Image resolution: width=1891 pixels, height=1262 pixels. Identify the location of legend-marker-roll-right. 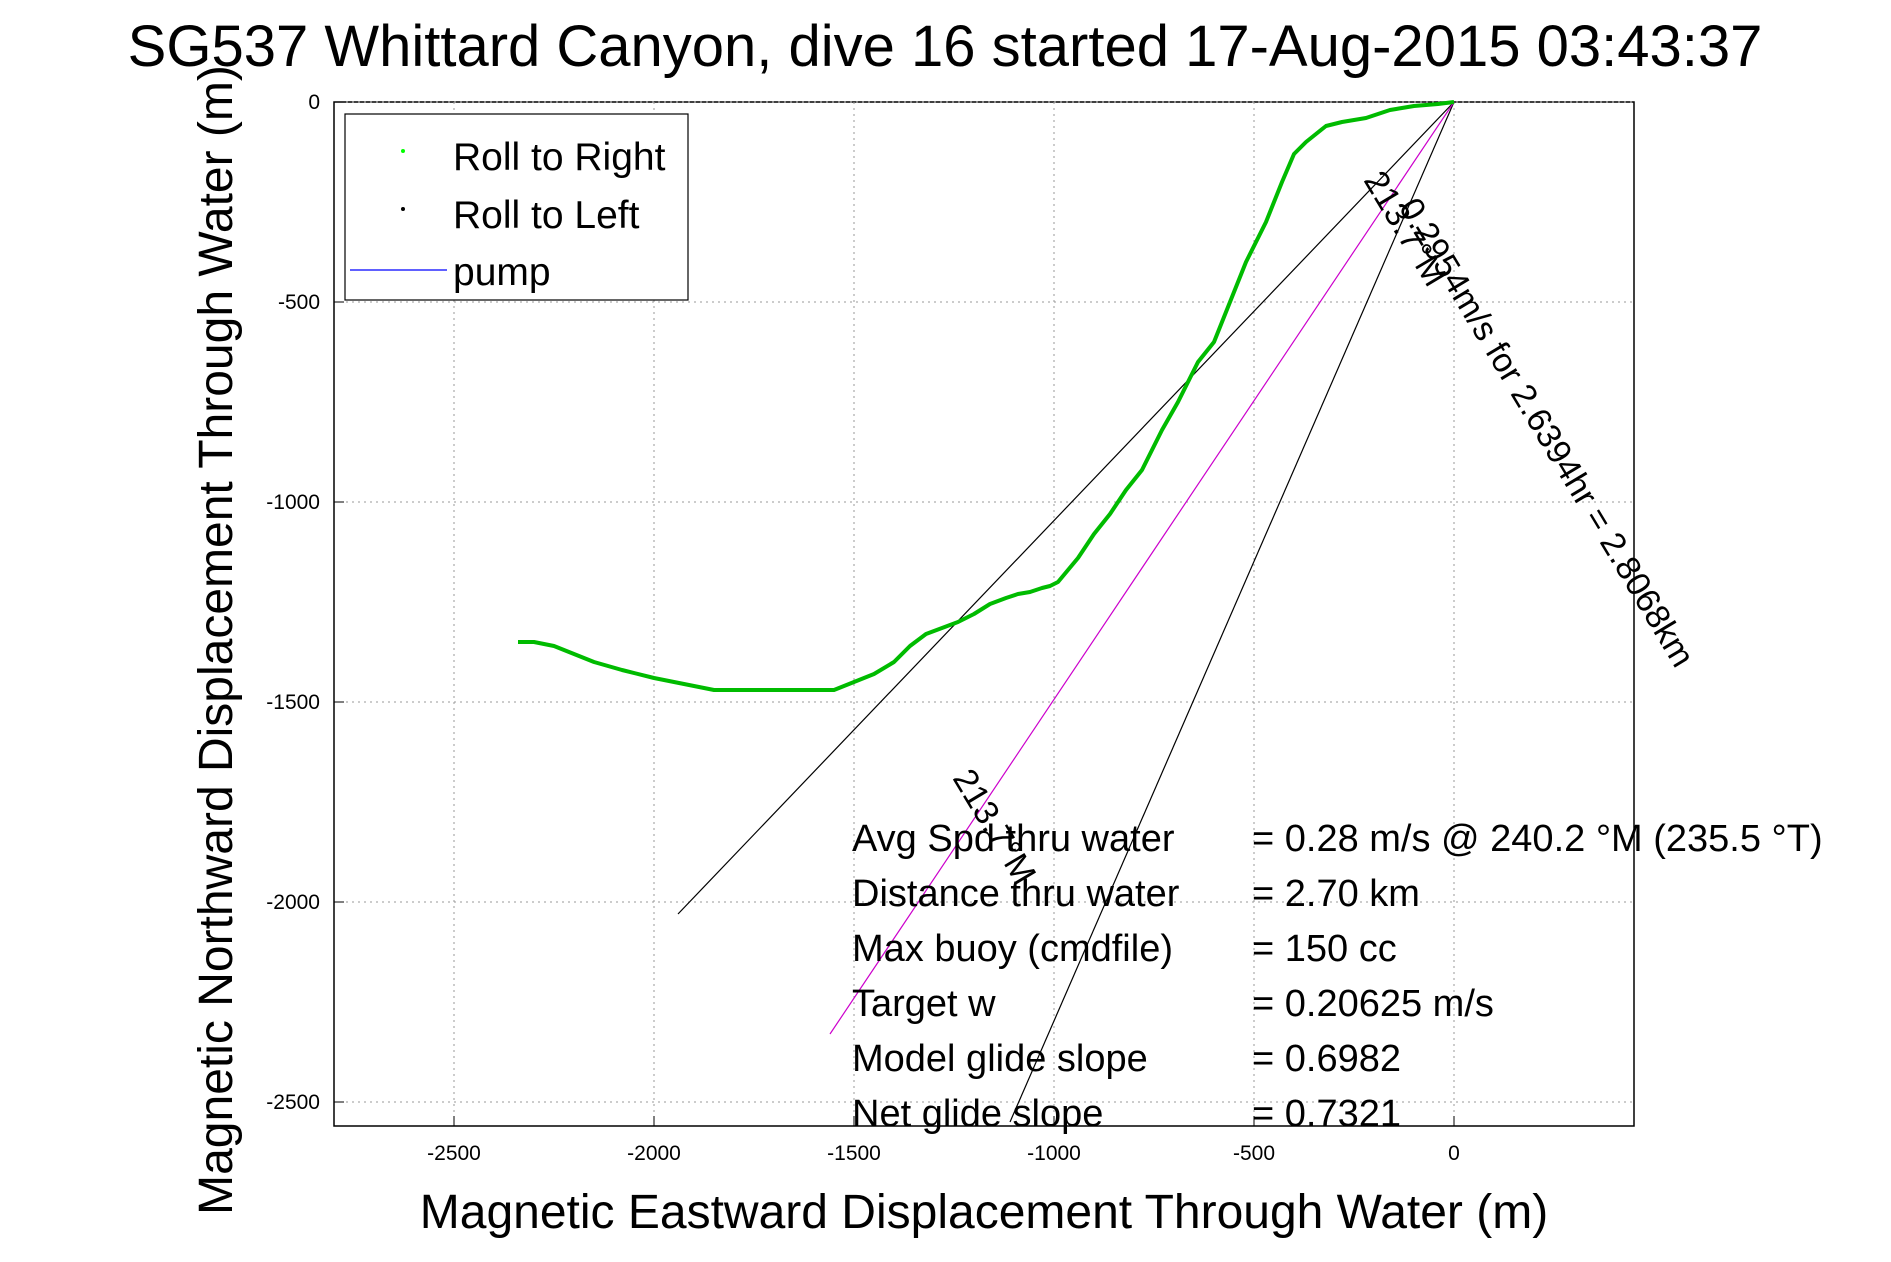
(403, 151).